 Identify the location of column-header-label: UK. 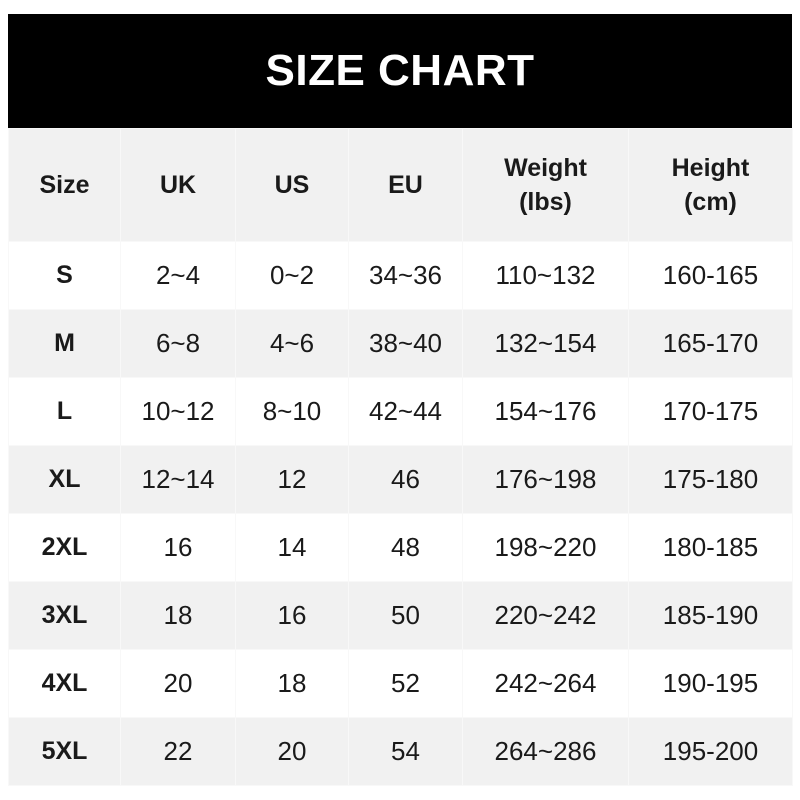
(178, 185).